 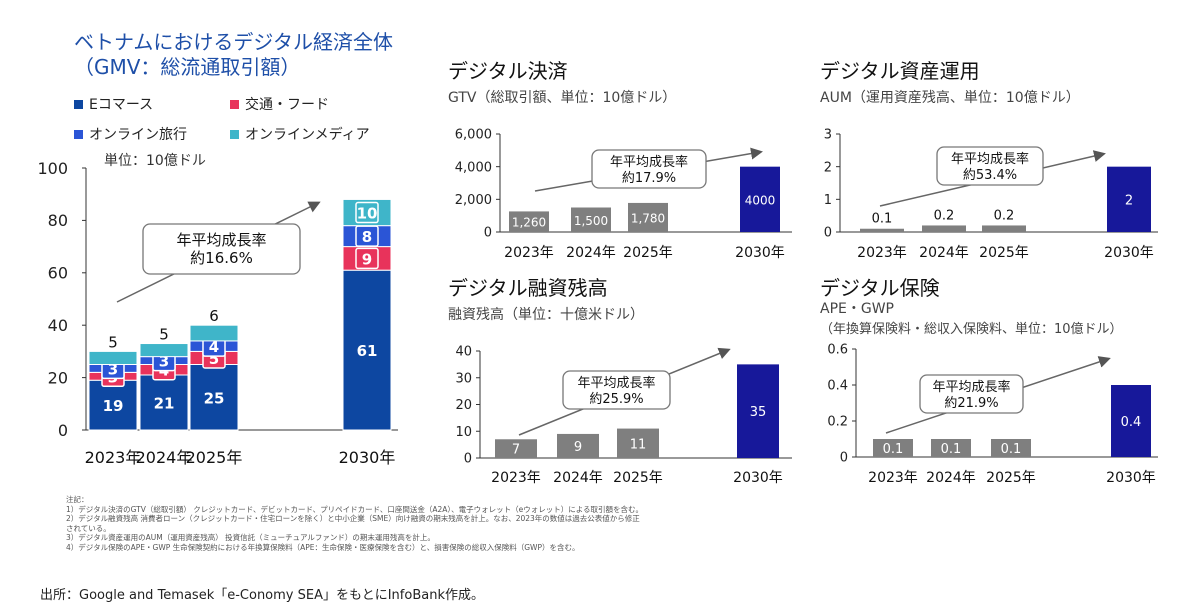 I want to click on lending-annotation-line1: 年平均成長率, so click(x=616, y=383).